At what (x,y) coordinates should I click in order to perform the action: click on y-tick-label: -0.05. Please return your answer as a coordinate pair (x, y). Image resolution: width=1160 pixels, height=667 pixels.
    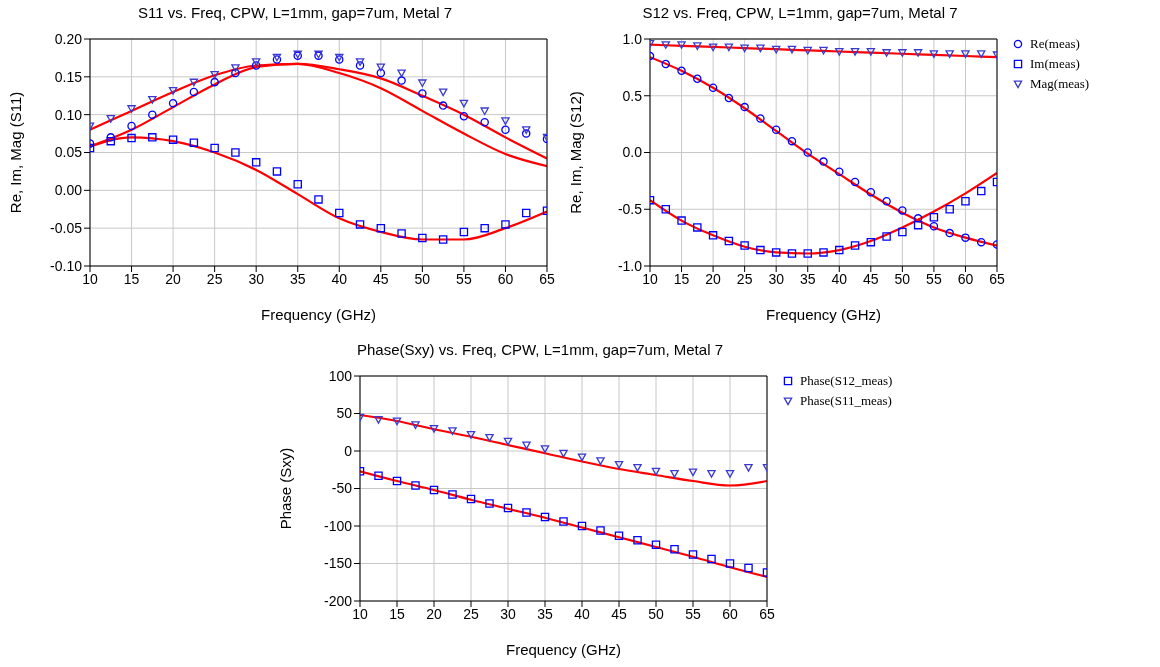
    Looking at the image, I should click on (66, 228).